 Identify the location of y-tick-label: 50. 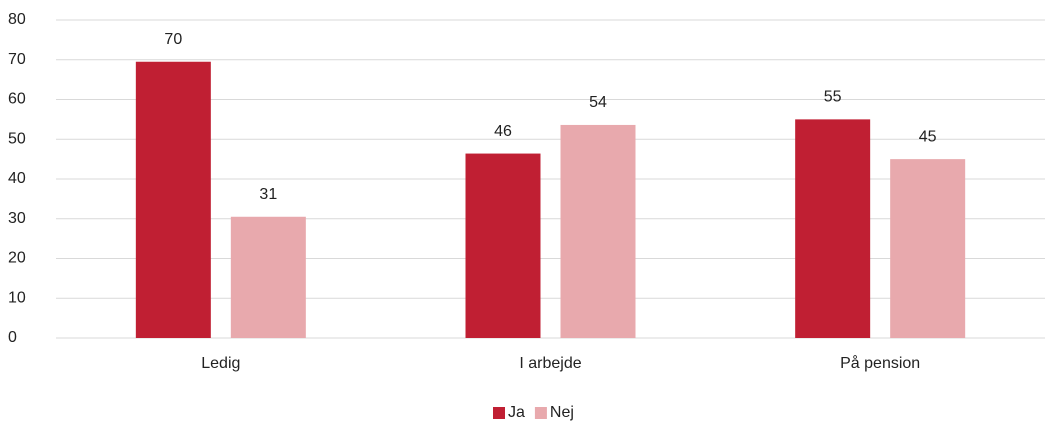
(17, 138).